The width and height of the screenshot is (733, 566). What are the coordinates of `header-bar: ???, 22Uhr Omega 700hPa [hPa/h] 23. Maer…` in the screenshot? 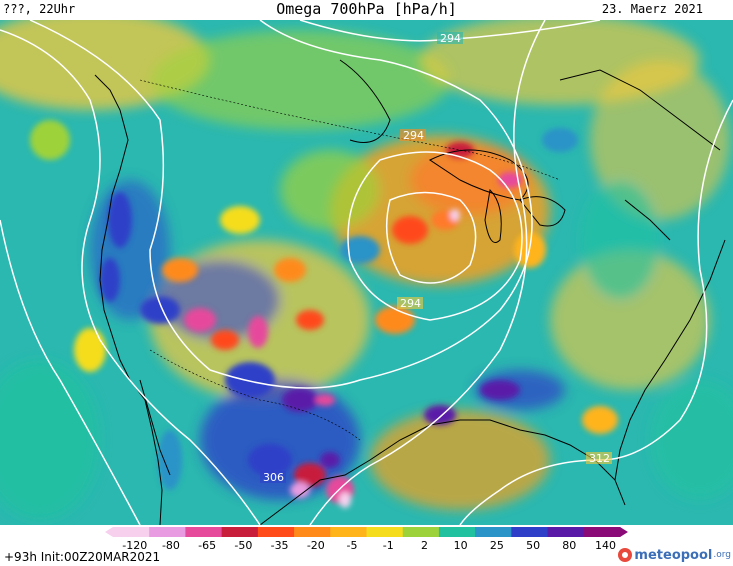 It's located at (366, 10).